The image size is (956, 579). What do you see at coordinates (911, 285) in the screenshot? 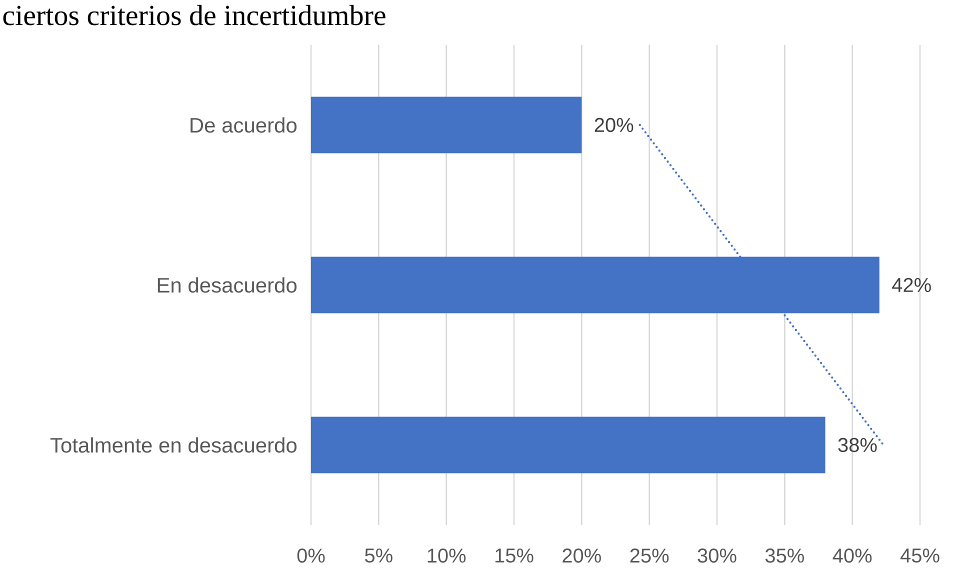
I see `data-label: 42%` at bounding box center [911, 285].